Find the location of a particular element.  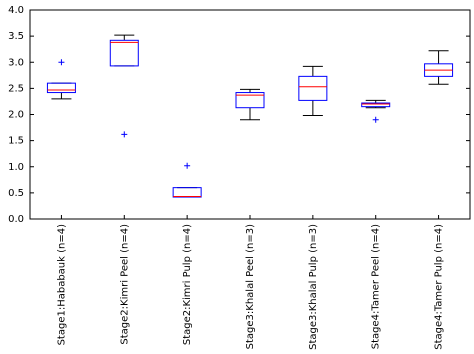

y-tick-label: 1.5 is located at coordinates (16, 141).